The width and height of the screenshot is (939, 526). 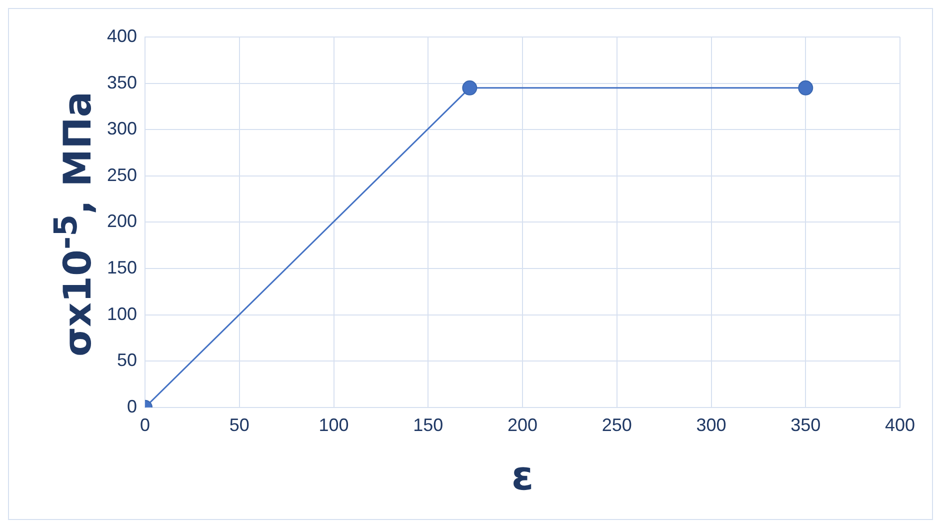 What do you see at coordinates (132, 406) in the screenshot?
I see `y-tick-label: 0` at bounding box center [132, 406].